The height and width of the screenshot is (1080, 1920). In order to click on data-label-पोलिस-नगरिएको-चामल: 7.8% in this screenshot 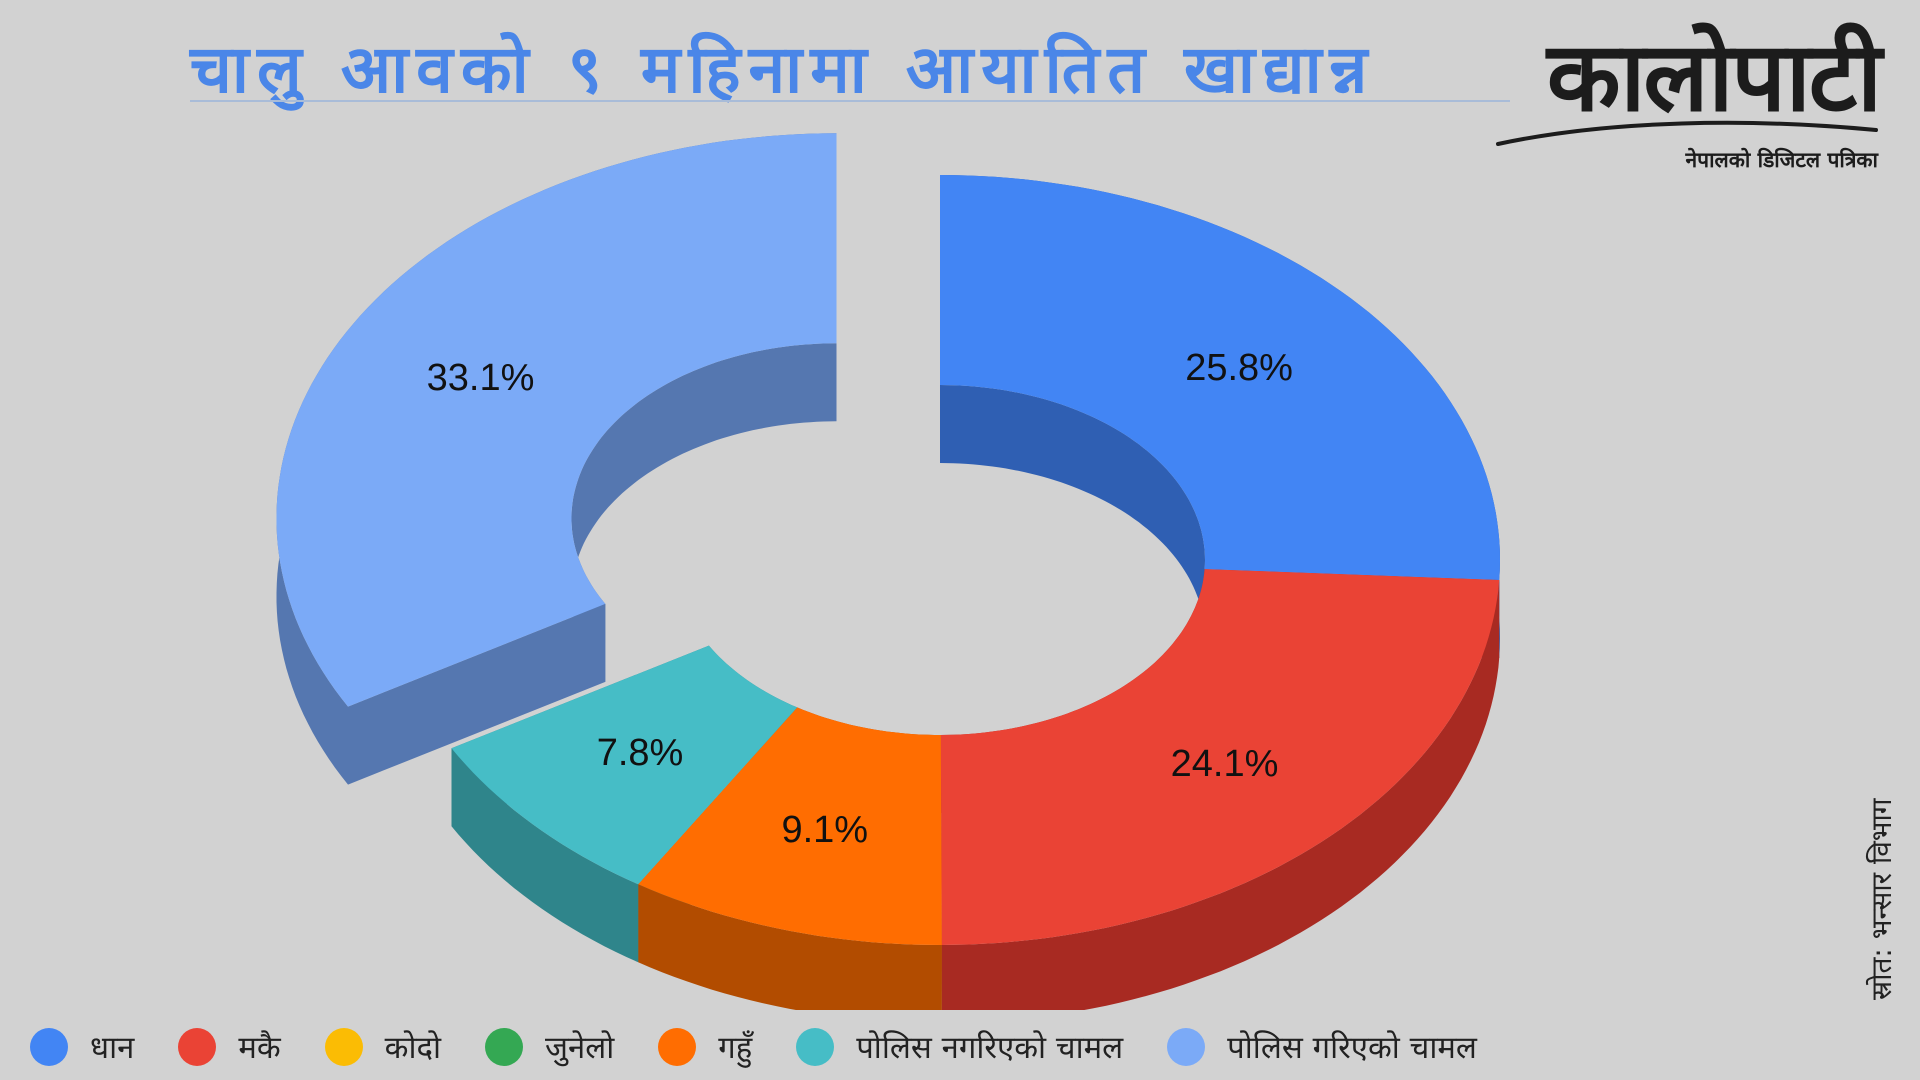, I will do `click(640, 753)`.